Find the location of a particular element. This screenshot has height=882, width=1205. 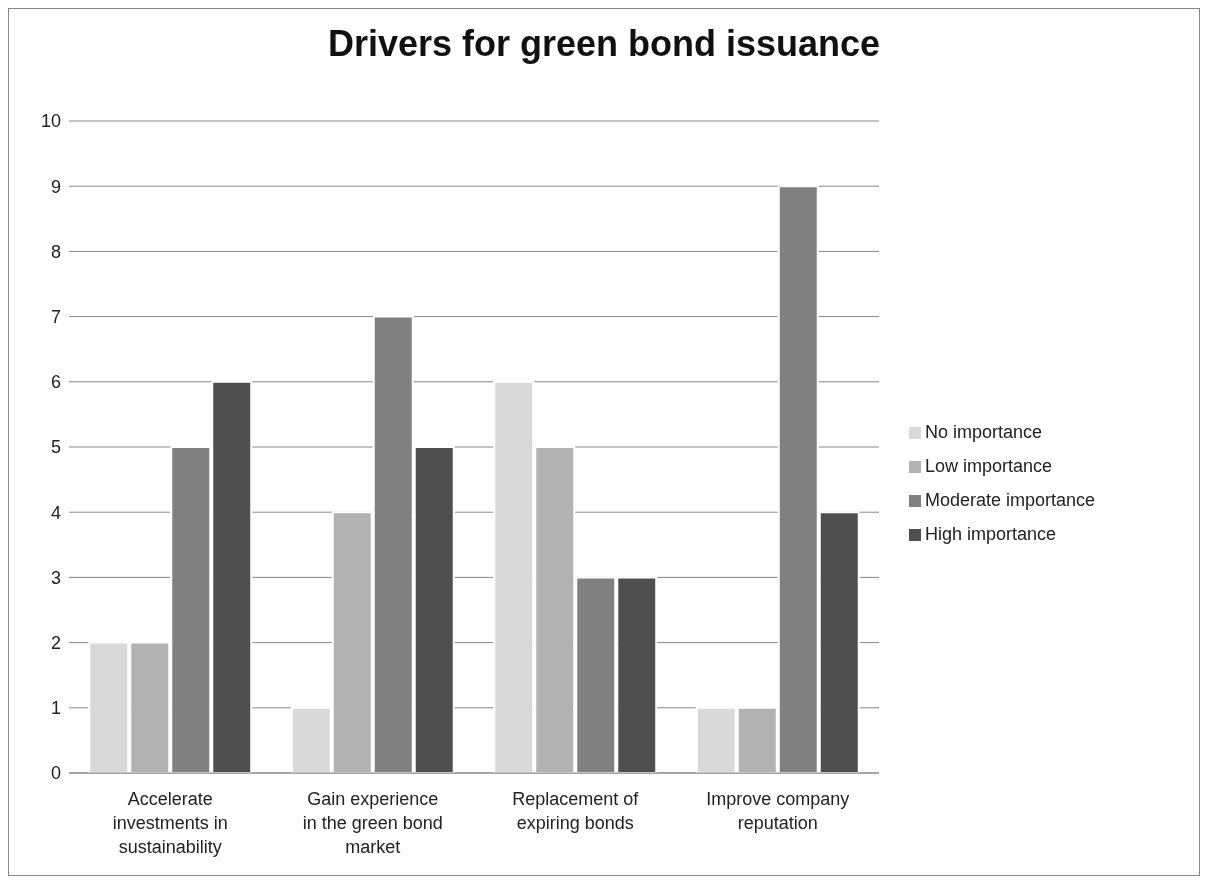

legend-label: Low importance is located at coordinates (989, 466).